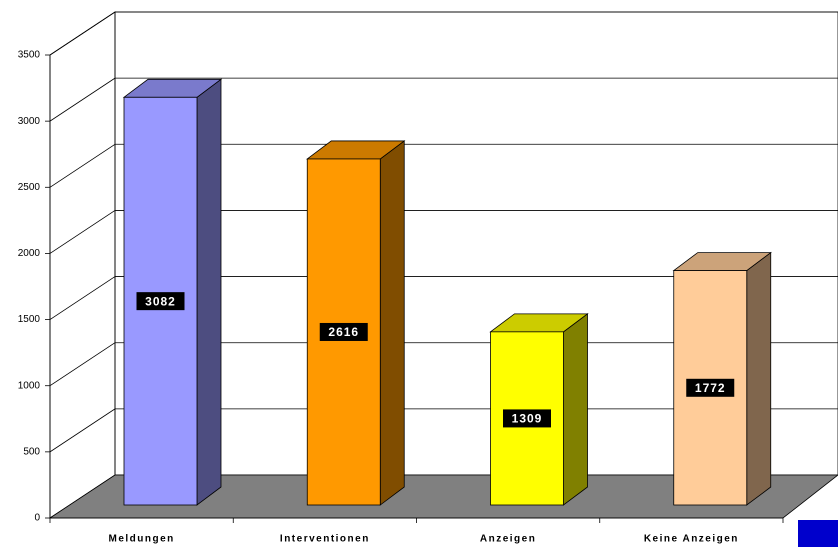  Describe the element at coordinates (29, 319) in the screenshot. I see `y-tick-label: 1500` at that location.